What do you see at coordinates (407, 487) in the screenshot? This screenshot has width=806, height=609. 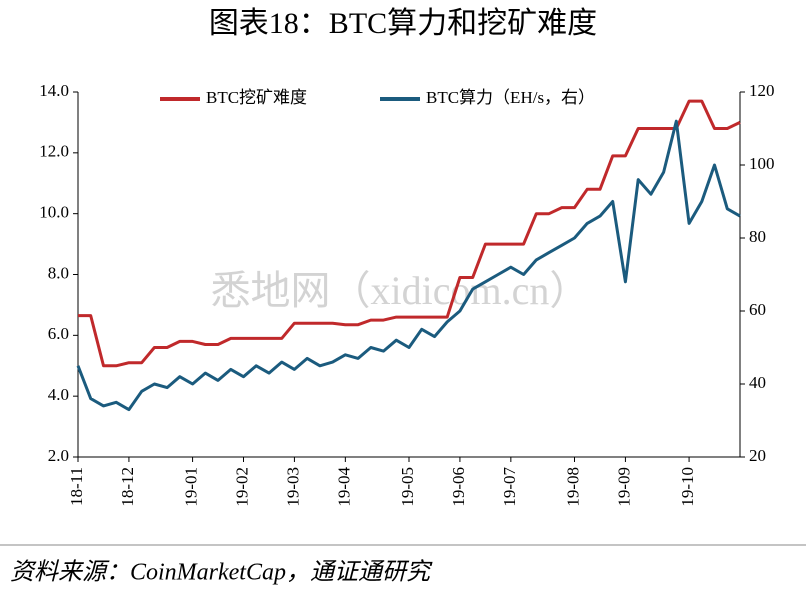 I see `x-tick-label: 19-05` at bounding box center [407, 487].